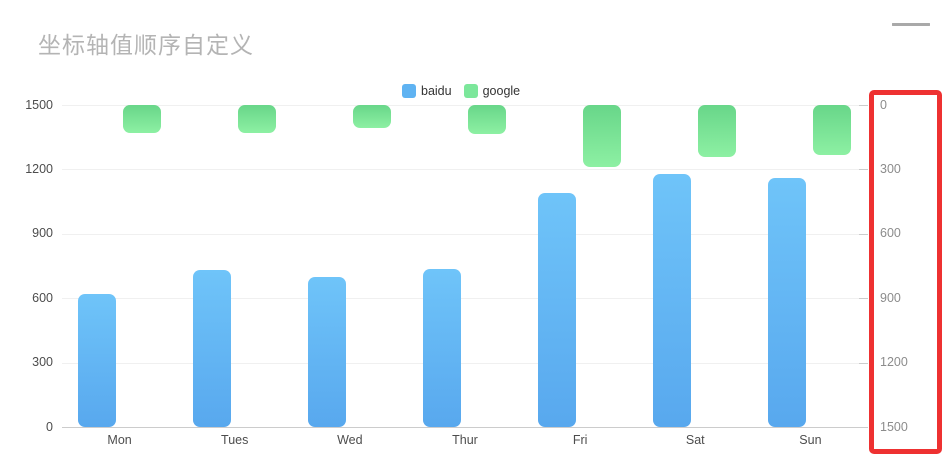  What do you see at coordinates (461, 91) in the screenshot?
I see `legend: baidu google` at bounding box center [461, 91].